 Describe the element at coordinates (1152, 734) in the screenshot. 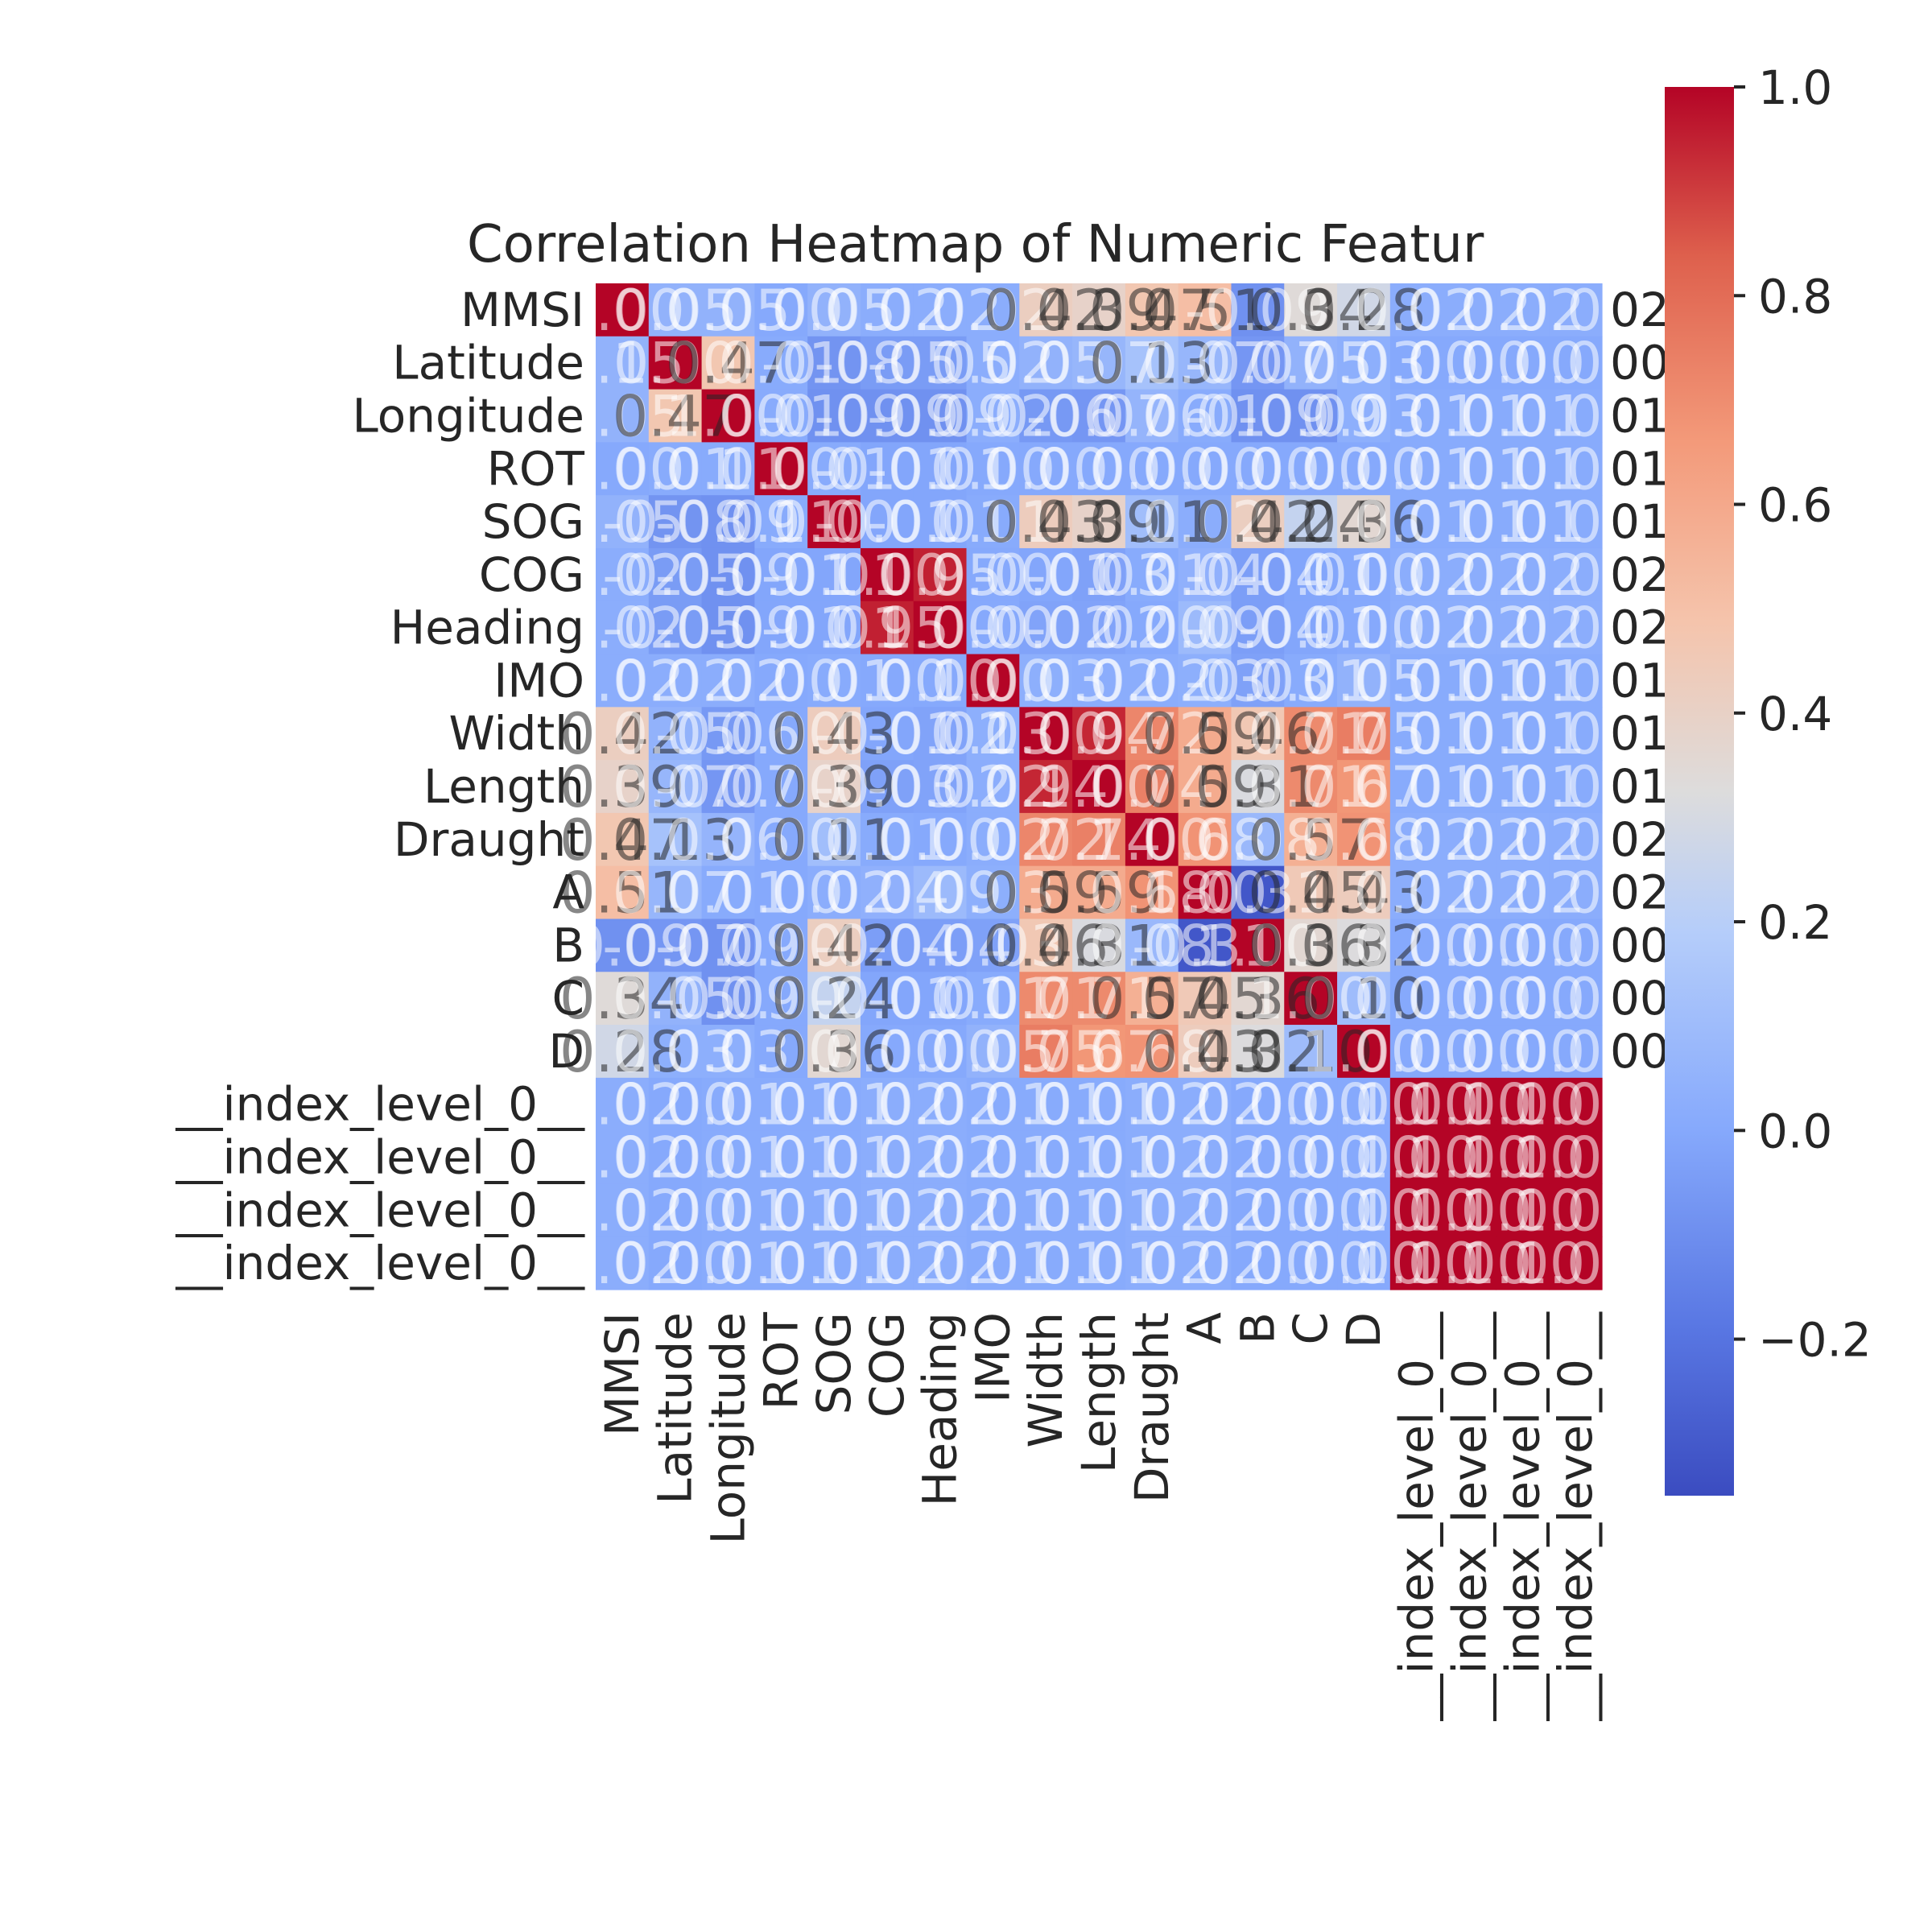

I see `cell-annotation: 0.72` at that location.